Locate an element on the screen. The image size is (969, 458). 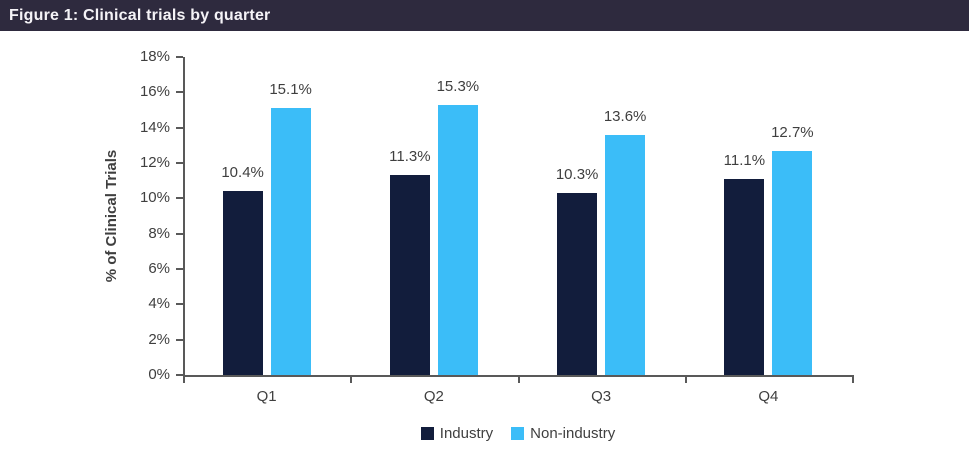
y-axis-title: % of Clinical Trials is located at coordinates (111, 216).